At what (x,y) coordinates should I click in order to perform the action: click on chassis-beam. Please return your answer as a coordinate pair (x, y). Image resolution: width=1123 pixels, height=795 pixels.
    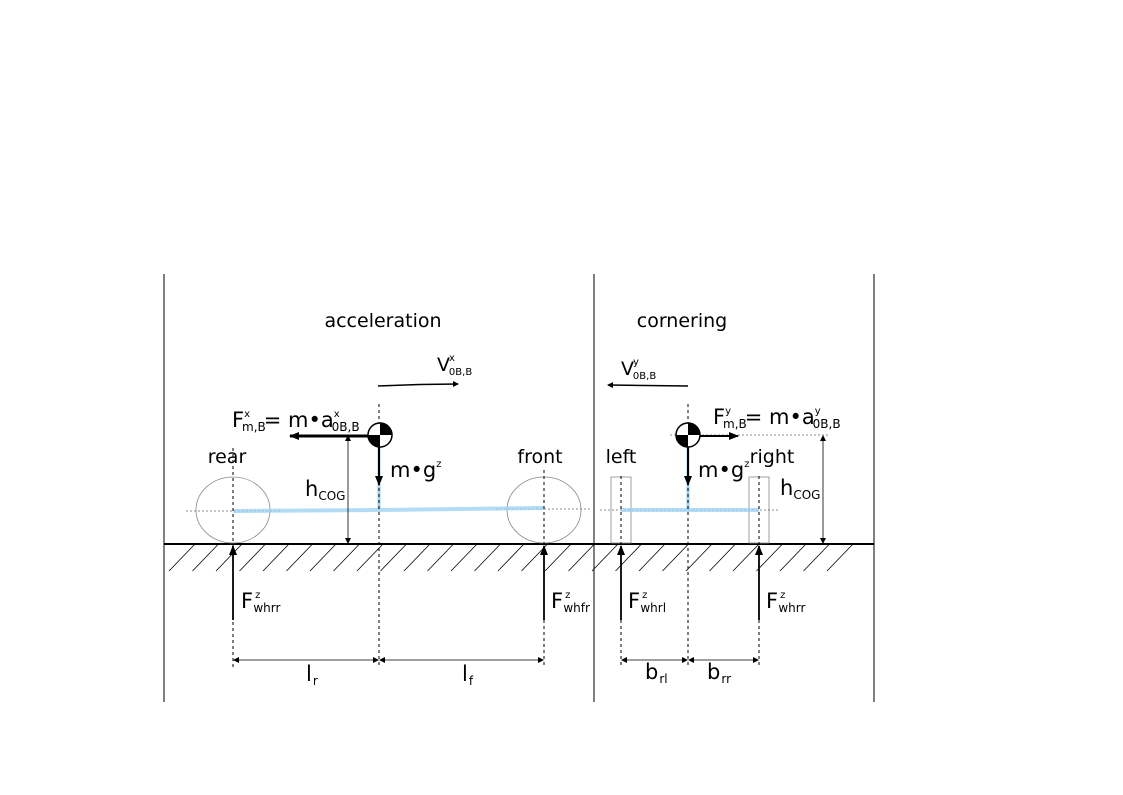
    Looking at the image, I should click on (388, 509).